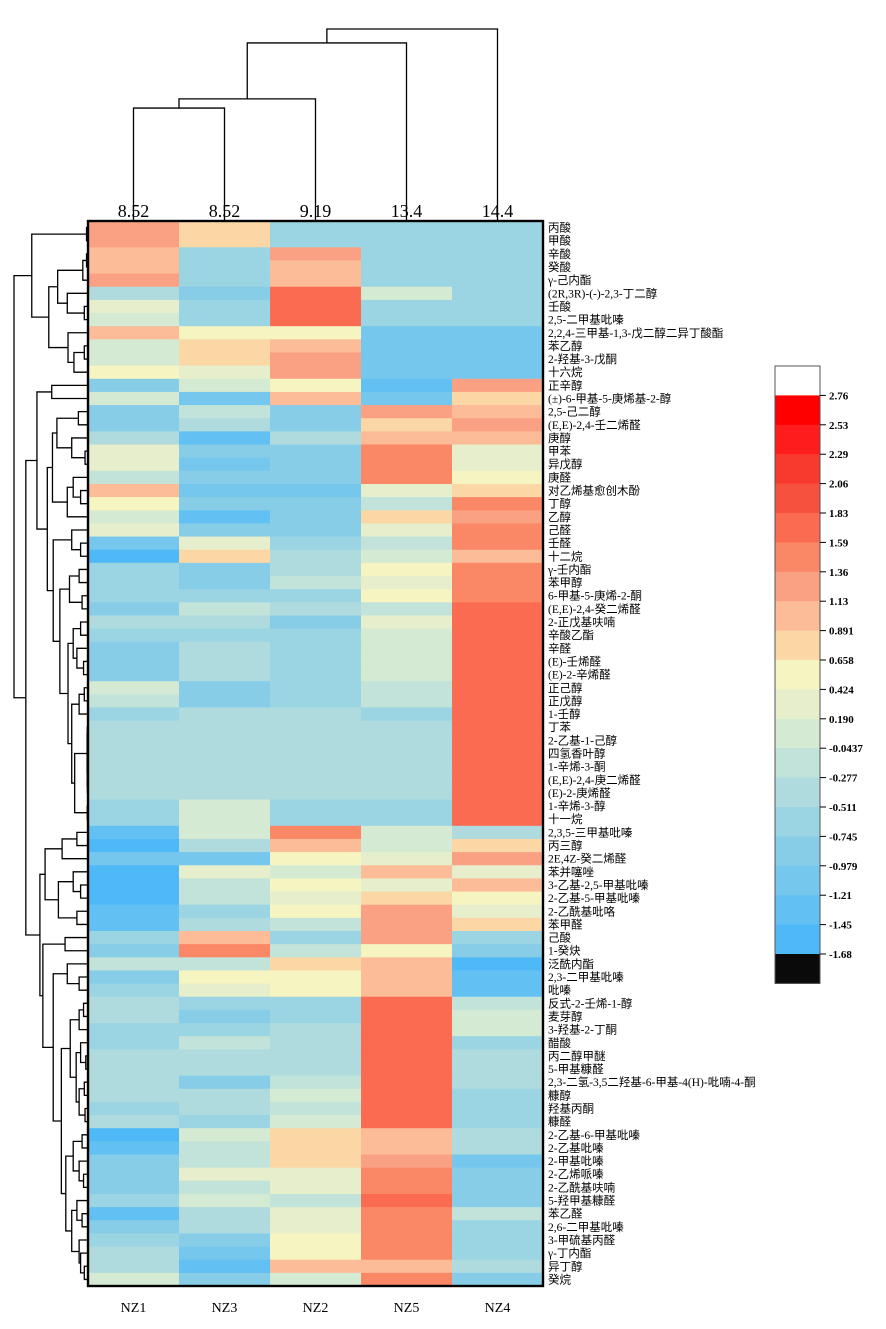 The width and height of the screenshot is (886, 1329). Describe the element at coordinates (559, 938) in the screenshot. I see `row-label: 己酸` at that location.